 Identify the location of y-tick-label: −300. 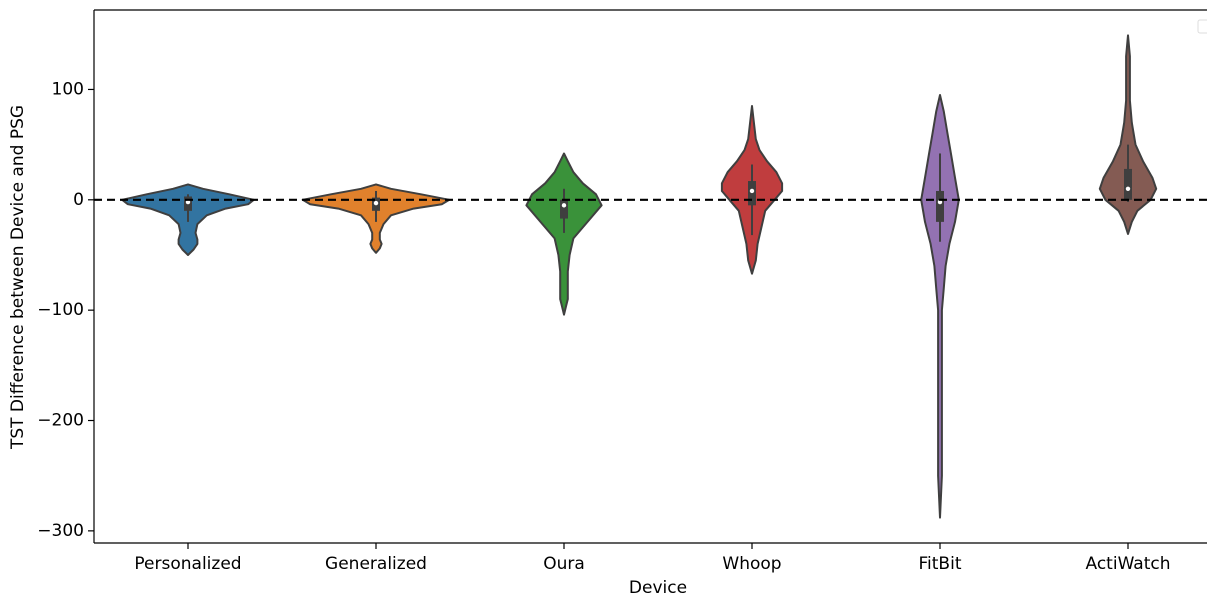
(60, 531).